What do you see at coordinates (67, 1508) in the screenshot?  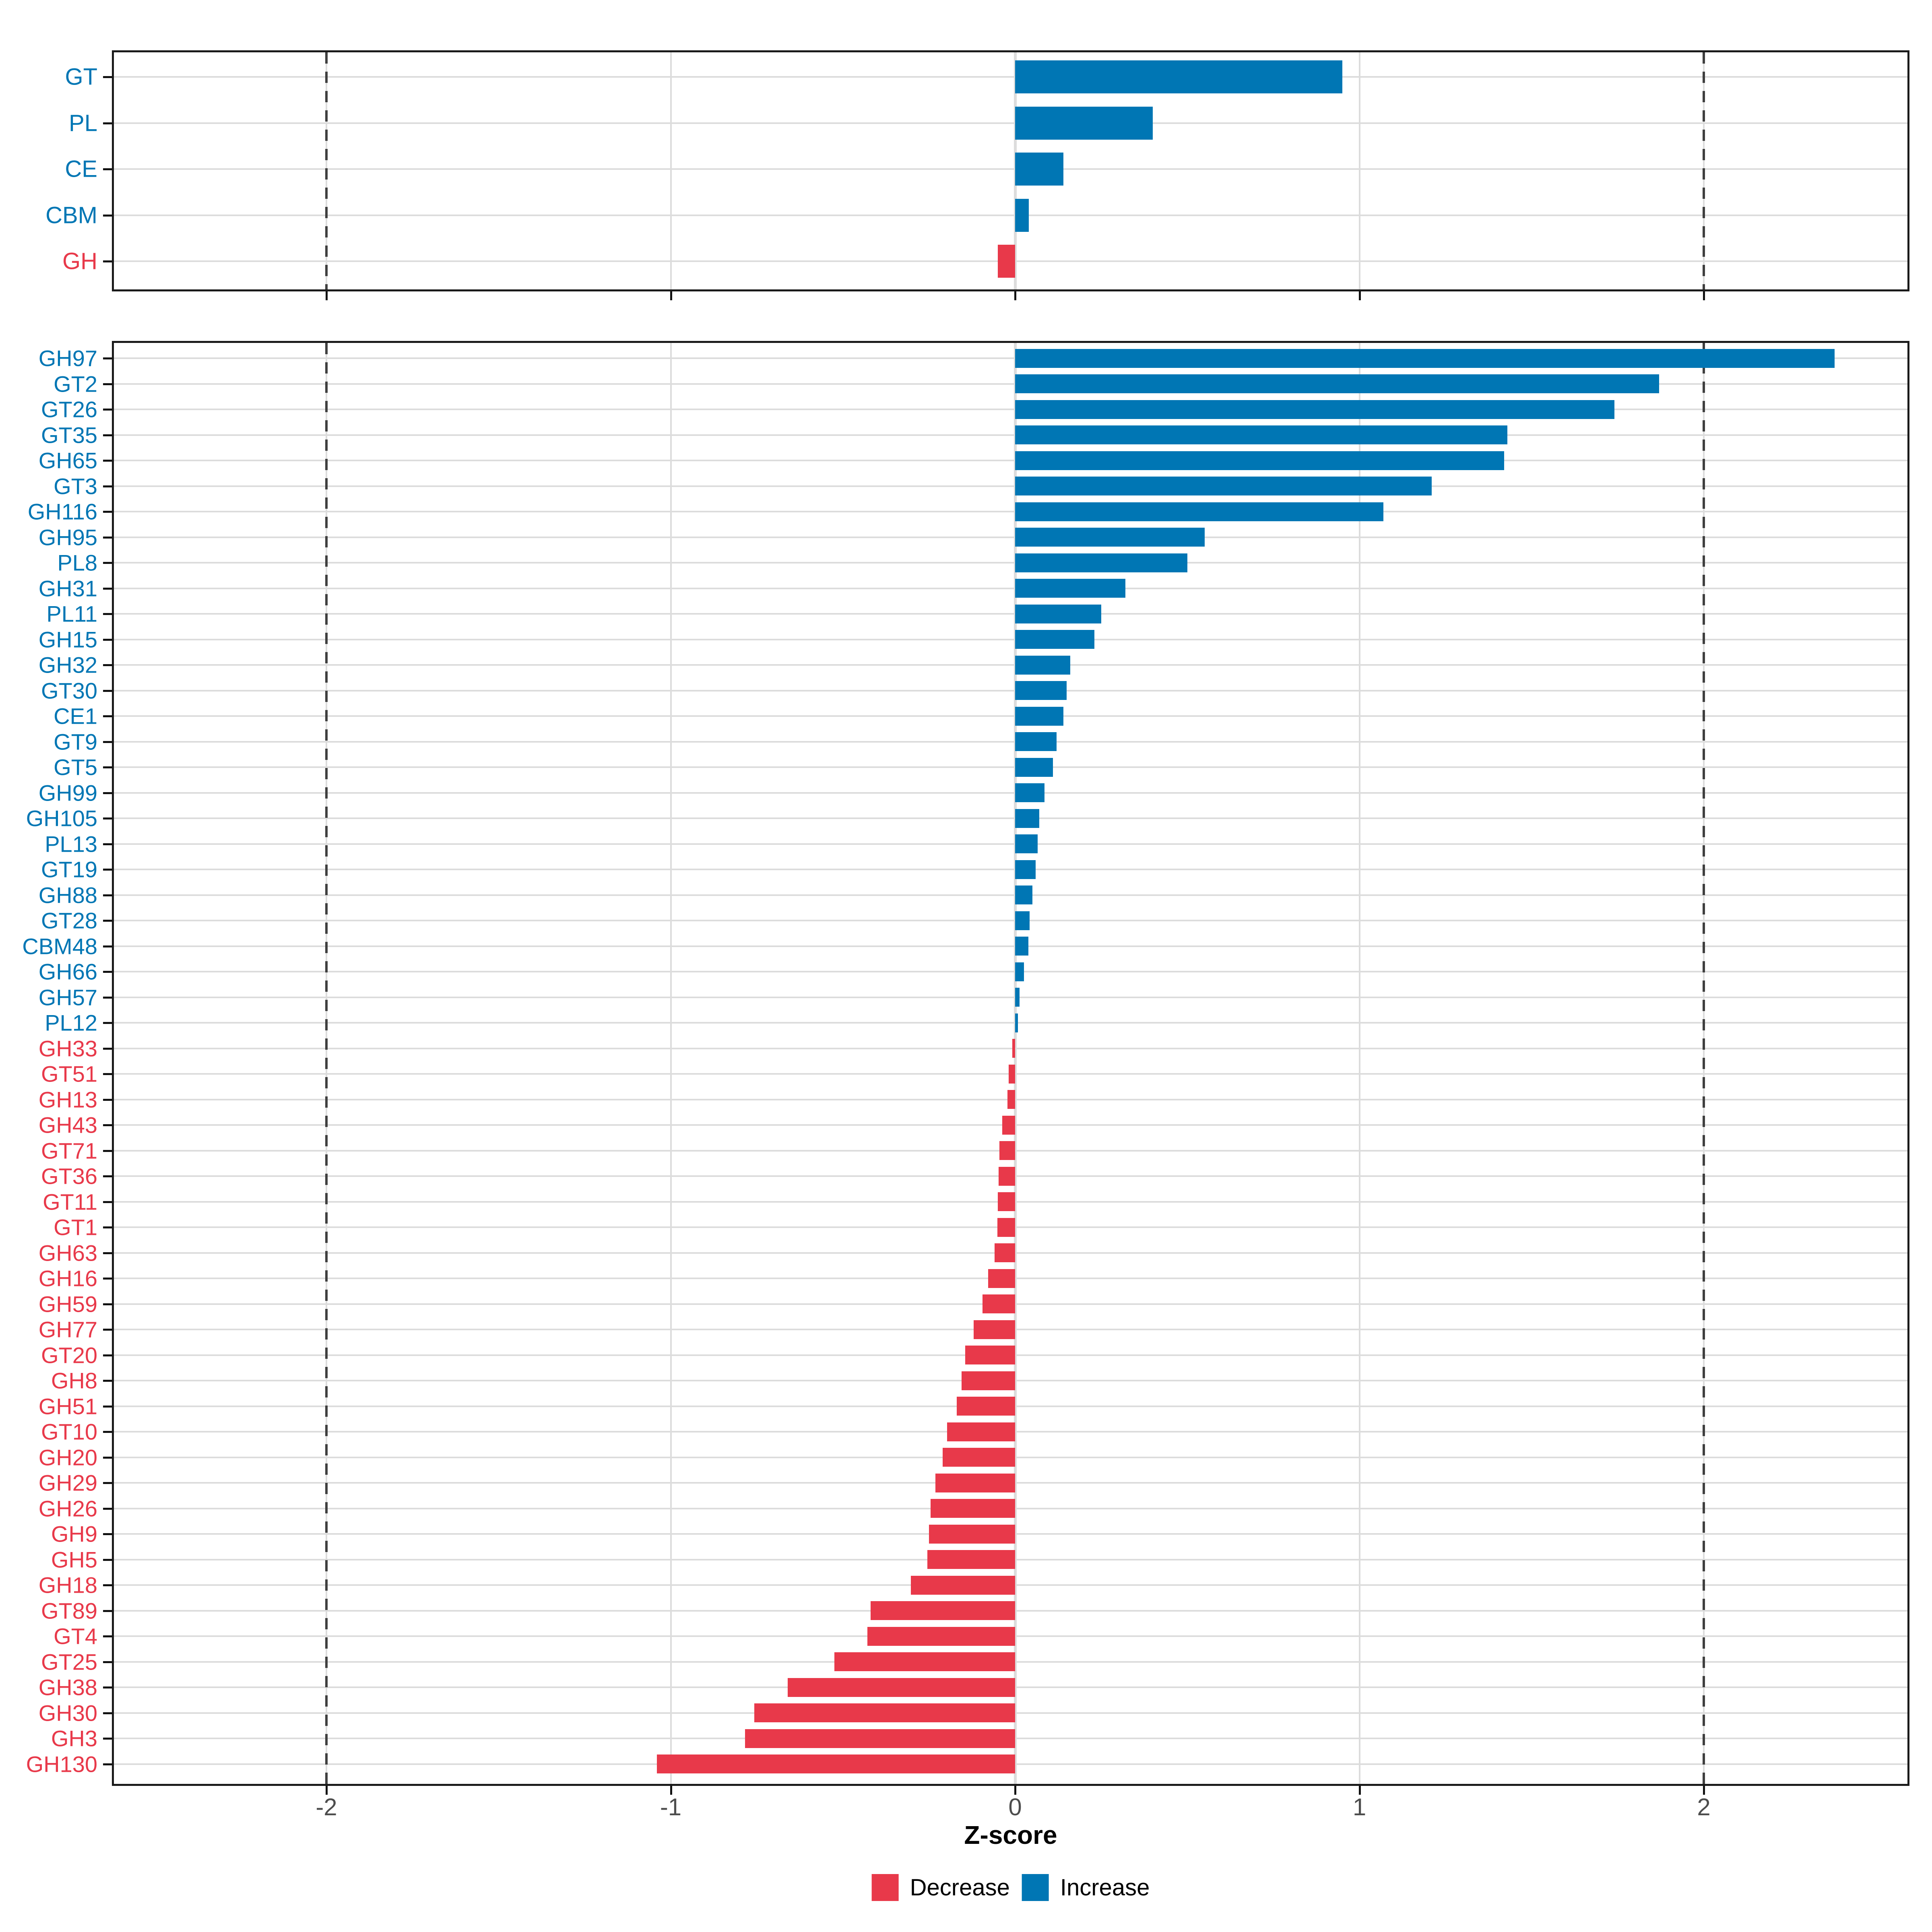 I see `ylabel-GH26: GH26` at bounding box center [67, 1508].